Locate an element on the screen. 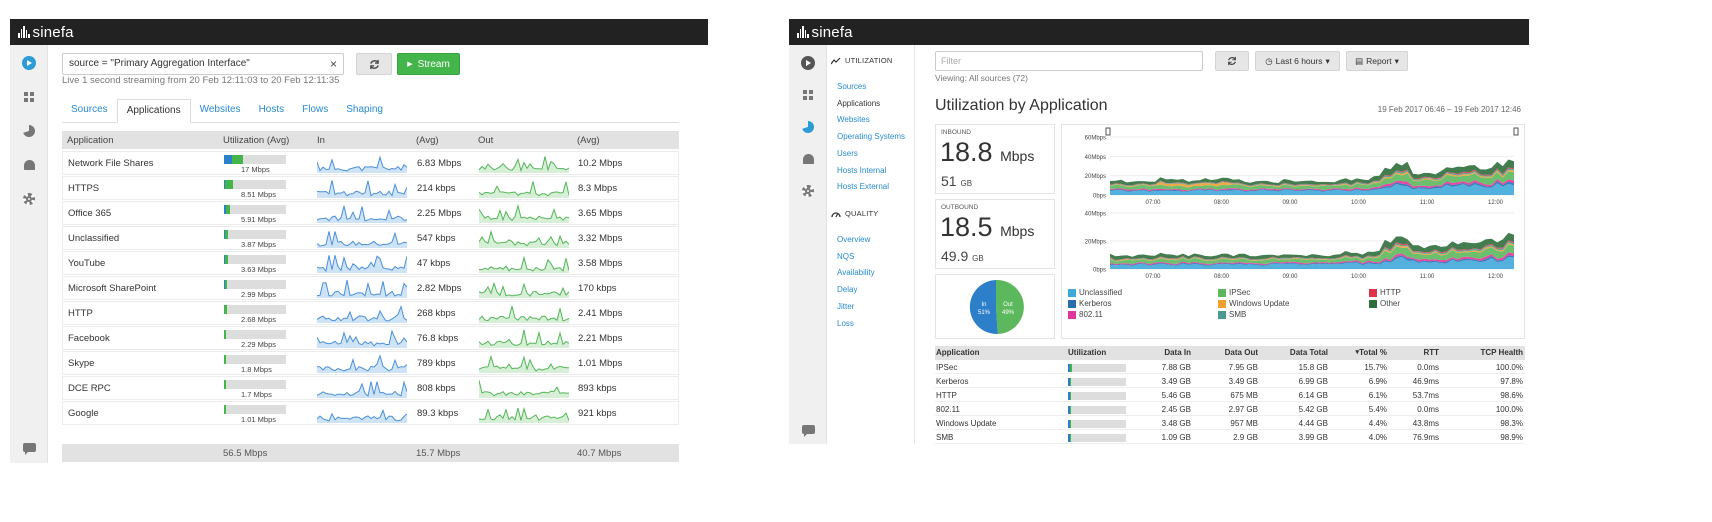 The image size is (1712, 522). table-row: HTTPS 8.51 Mbps 214 kbps 8.3 Mbps is located at coordinates (370, 188).